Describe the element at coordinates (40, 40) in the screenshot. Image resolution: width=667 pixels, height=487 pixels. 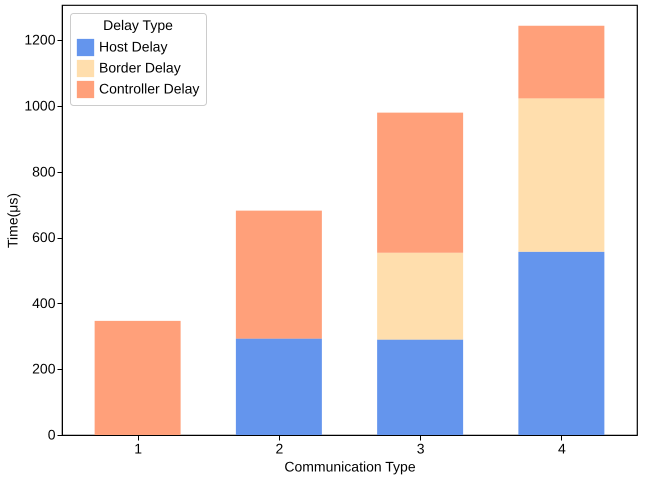
I see `y-tick-label: 1200` at that location.